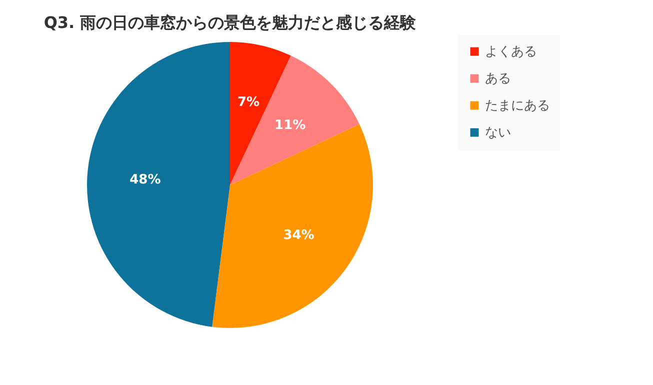 The width and height of the screenshot is (653, 385). Describe the element at coordinates (249, 102) in the screenshot. I see `data-label: 7%` at that location.